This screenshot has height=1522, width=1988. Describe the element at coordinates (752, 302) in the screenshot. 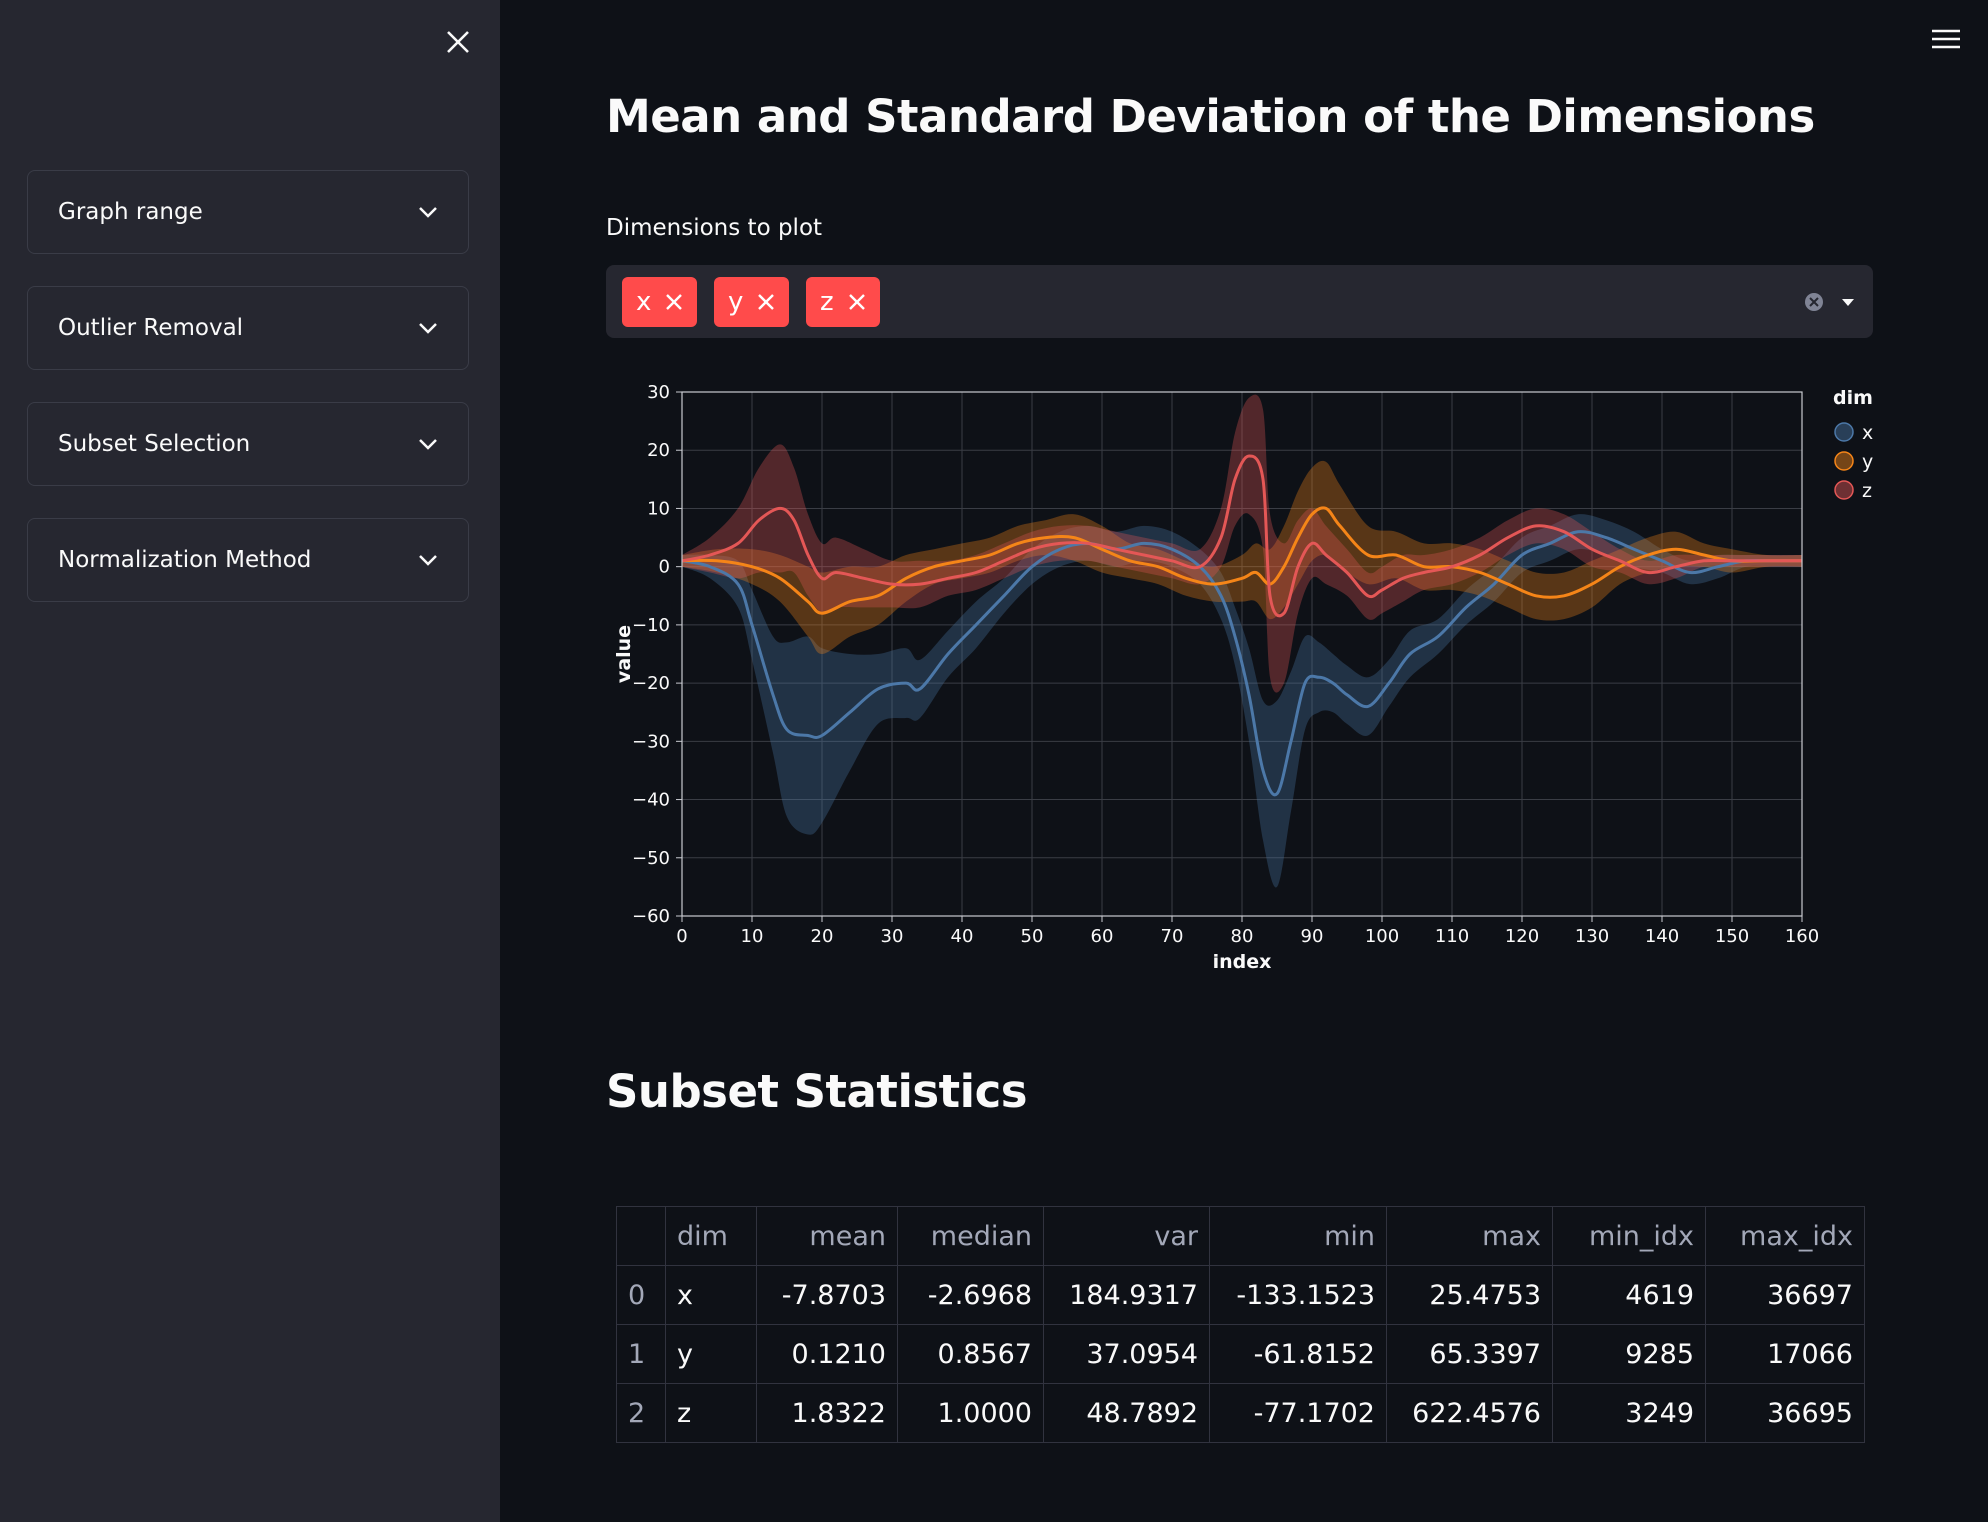

I see `tag-y: y` at that location.